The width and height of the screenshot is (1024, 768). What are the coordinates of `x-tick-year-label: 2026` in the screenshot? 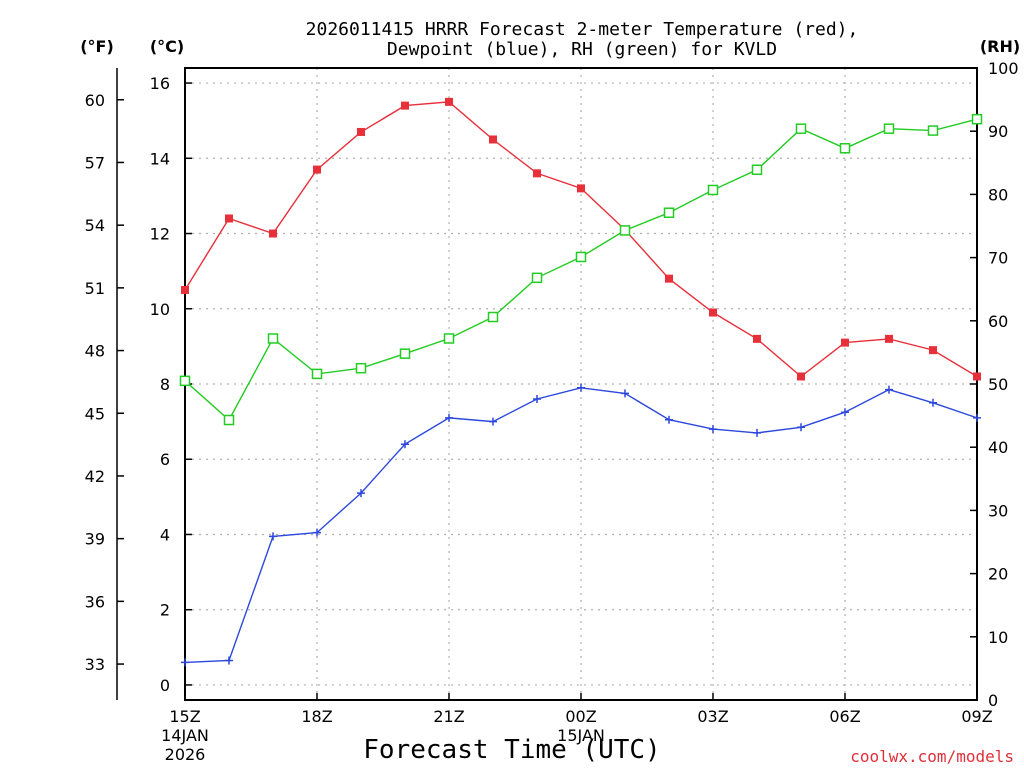 It's located at (185, 754).